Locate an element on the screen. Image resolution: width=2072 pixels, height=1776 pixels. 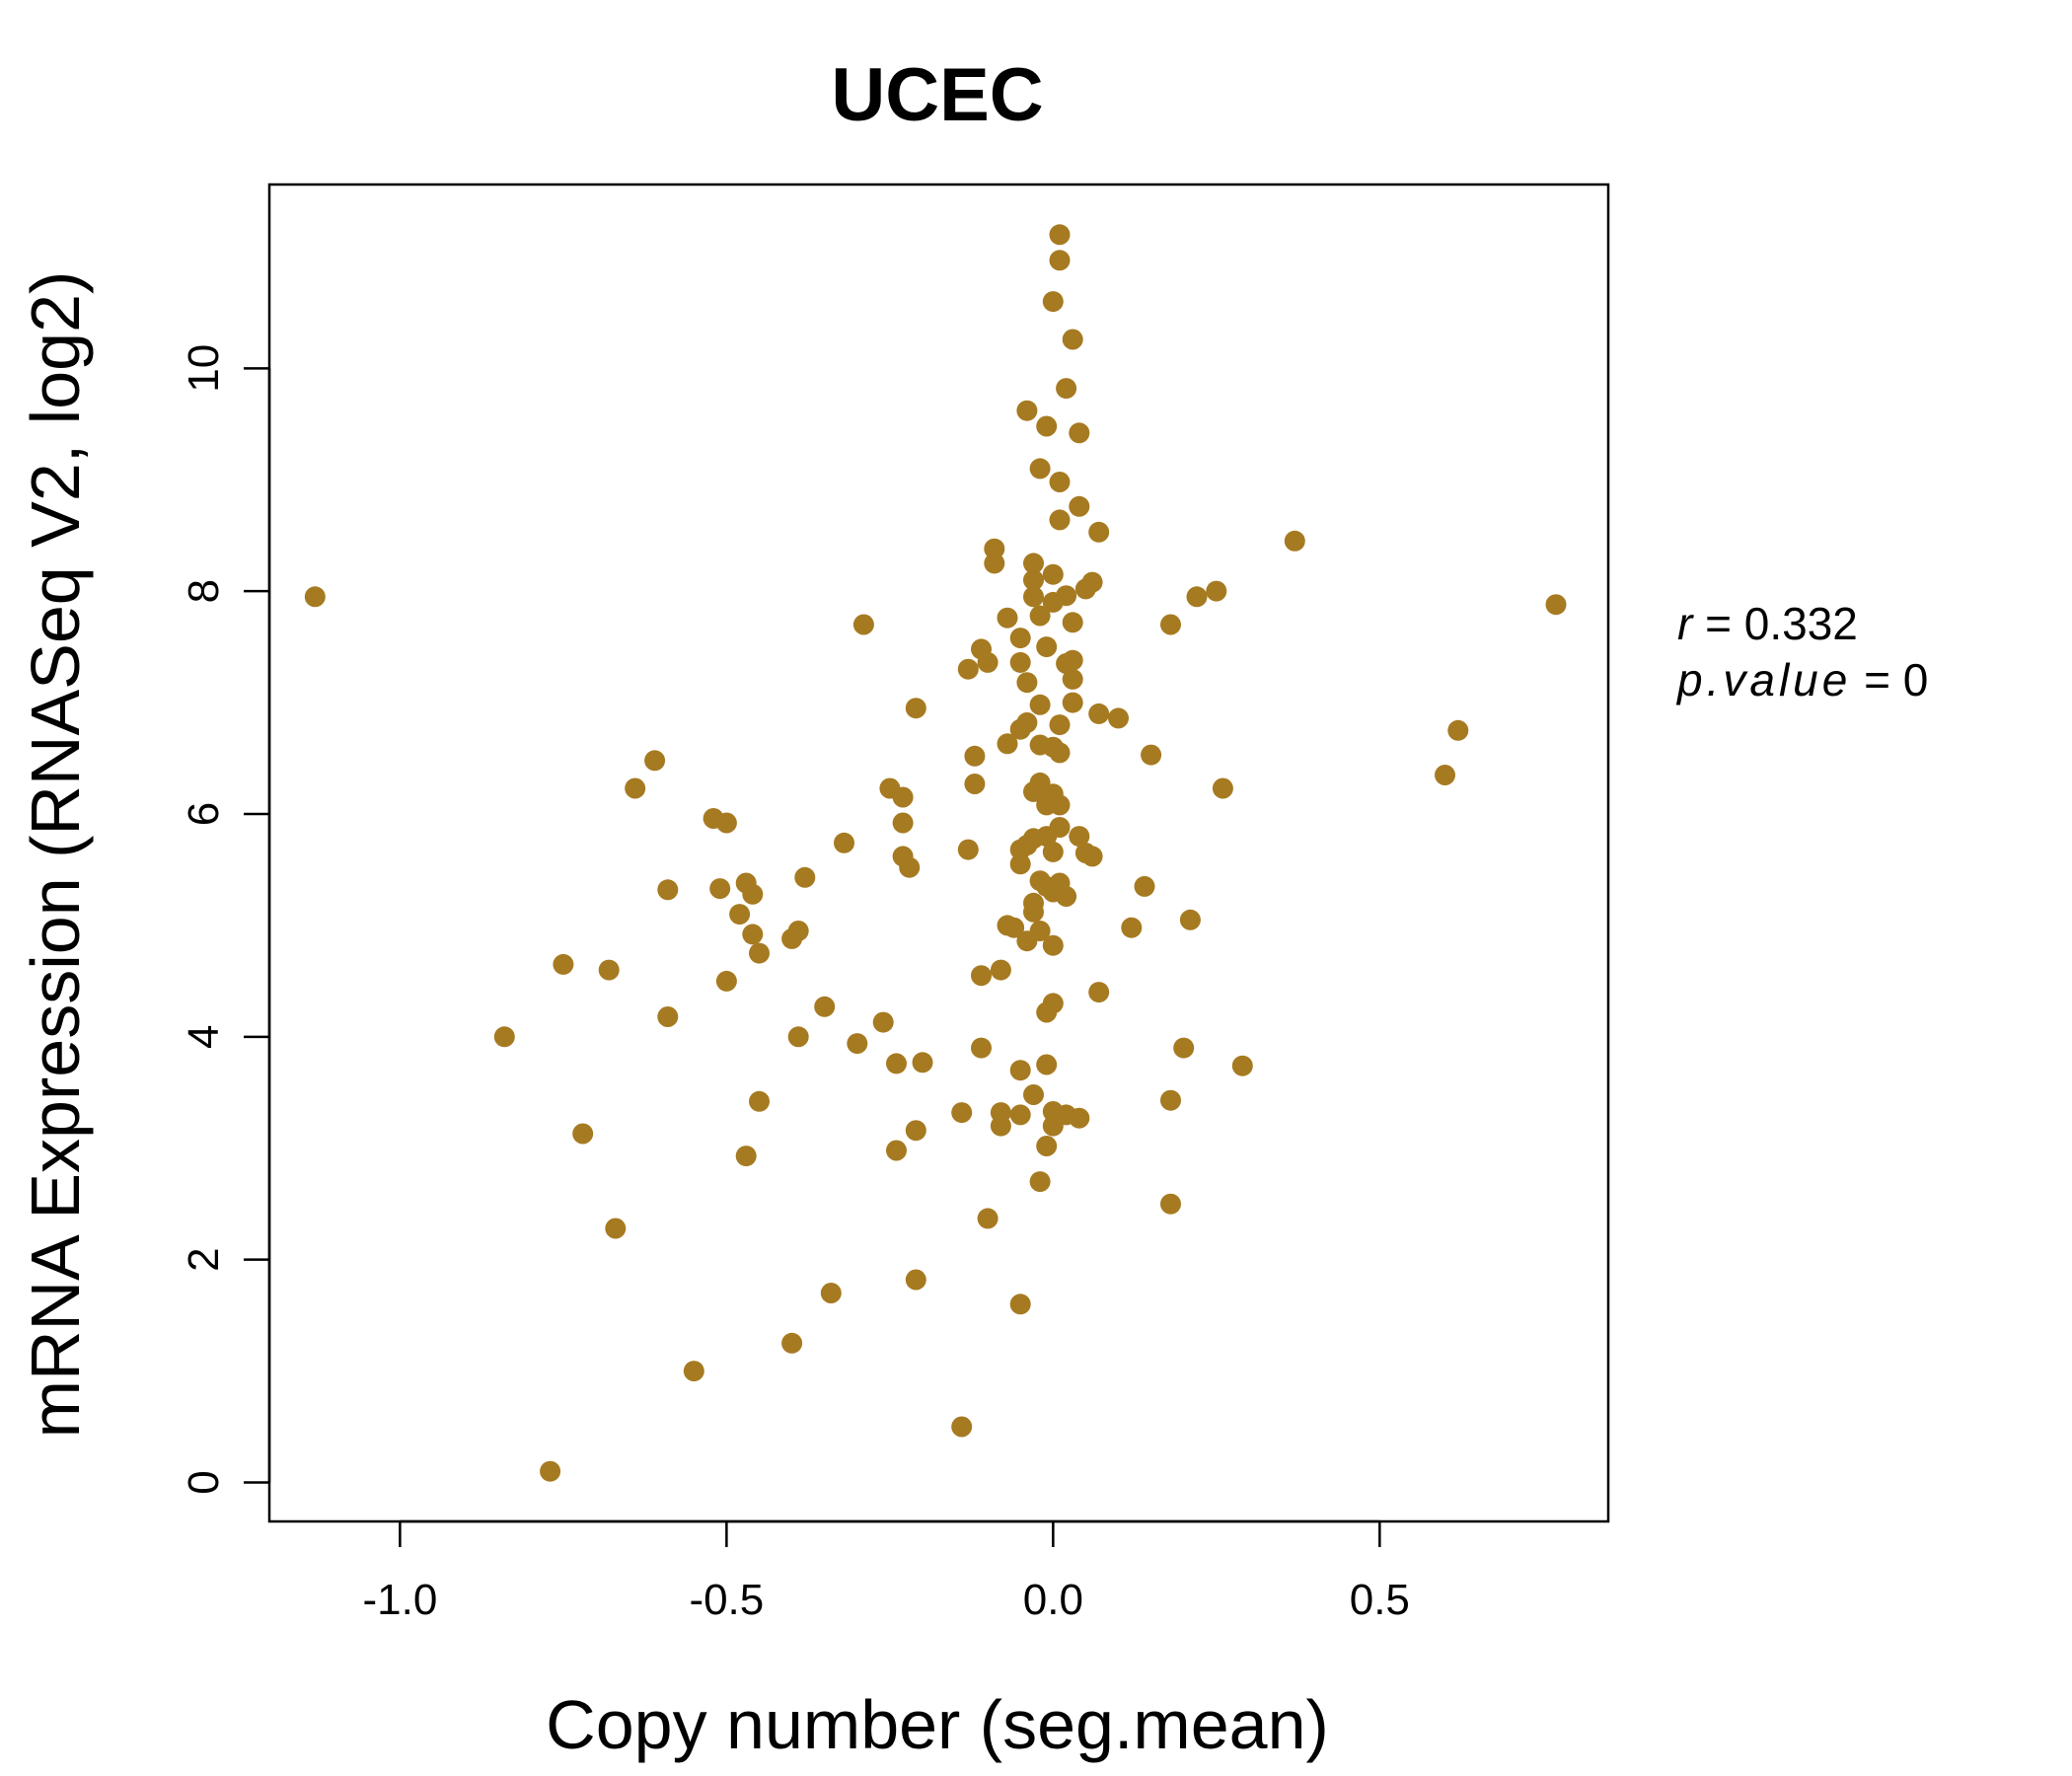
y-axis: 0 2 4 6 8 10 is located at coordinates (226, 920).